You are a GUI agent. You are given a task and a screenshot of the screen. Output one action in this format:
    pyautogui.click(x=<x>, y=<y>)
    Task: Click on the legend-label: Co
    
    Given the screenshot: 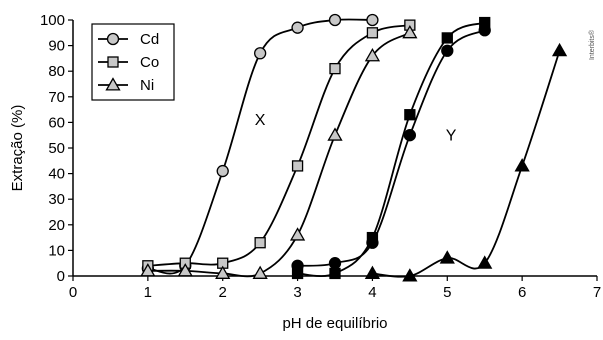 What is the action you would take?
    pyautogui.click(x=149, y=62)
    